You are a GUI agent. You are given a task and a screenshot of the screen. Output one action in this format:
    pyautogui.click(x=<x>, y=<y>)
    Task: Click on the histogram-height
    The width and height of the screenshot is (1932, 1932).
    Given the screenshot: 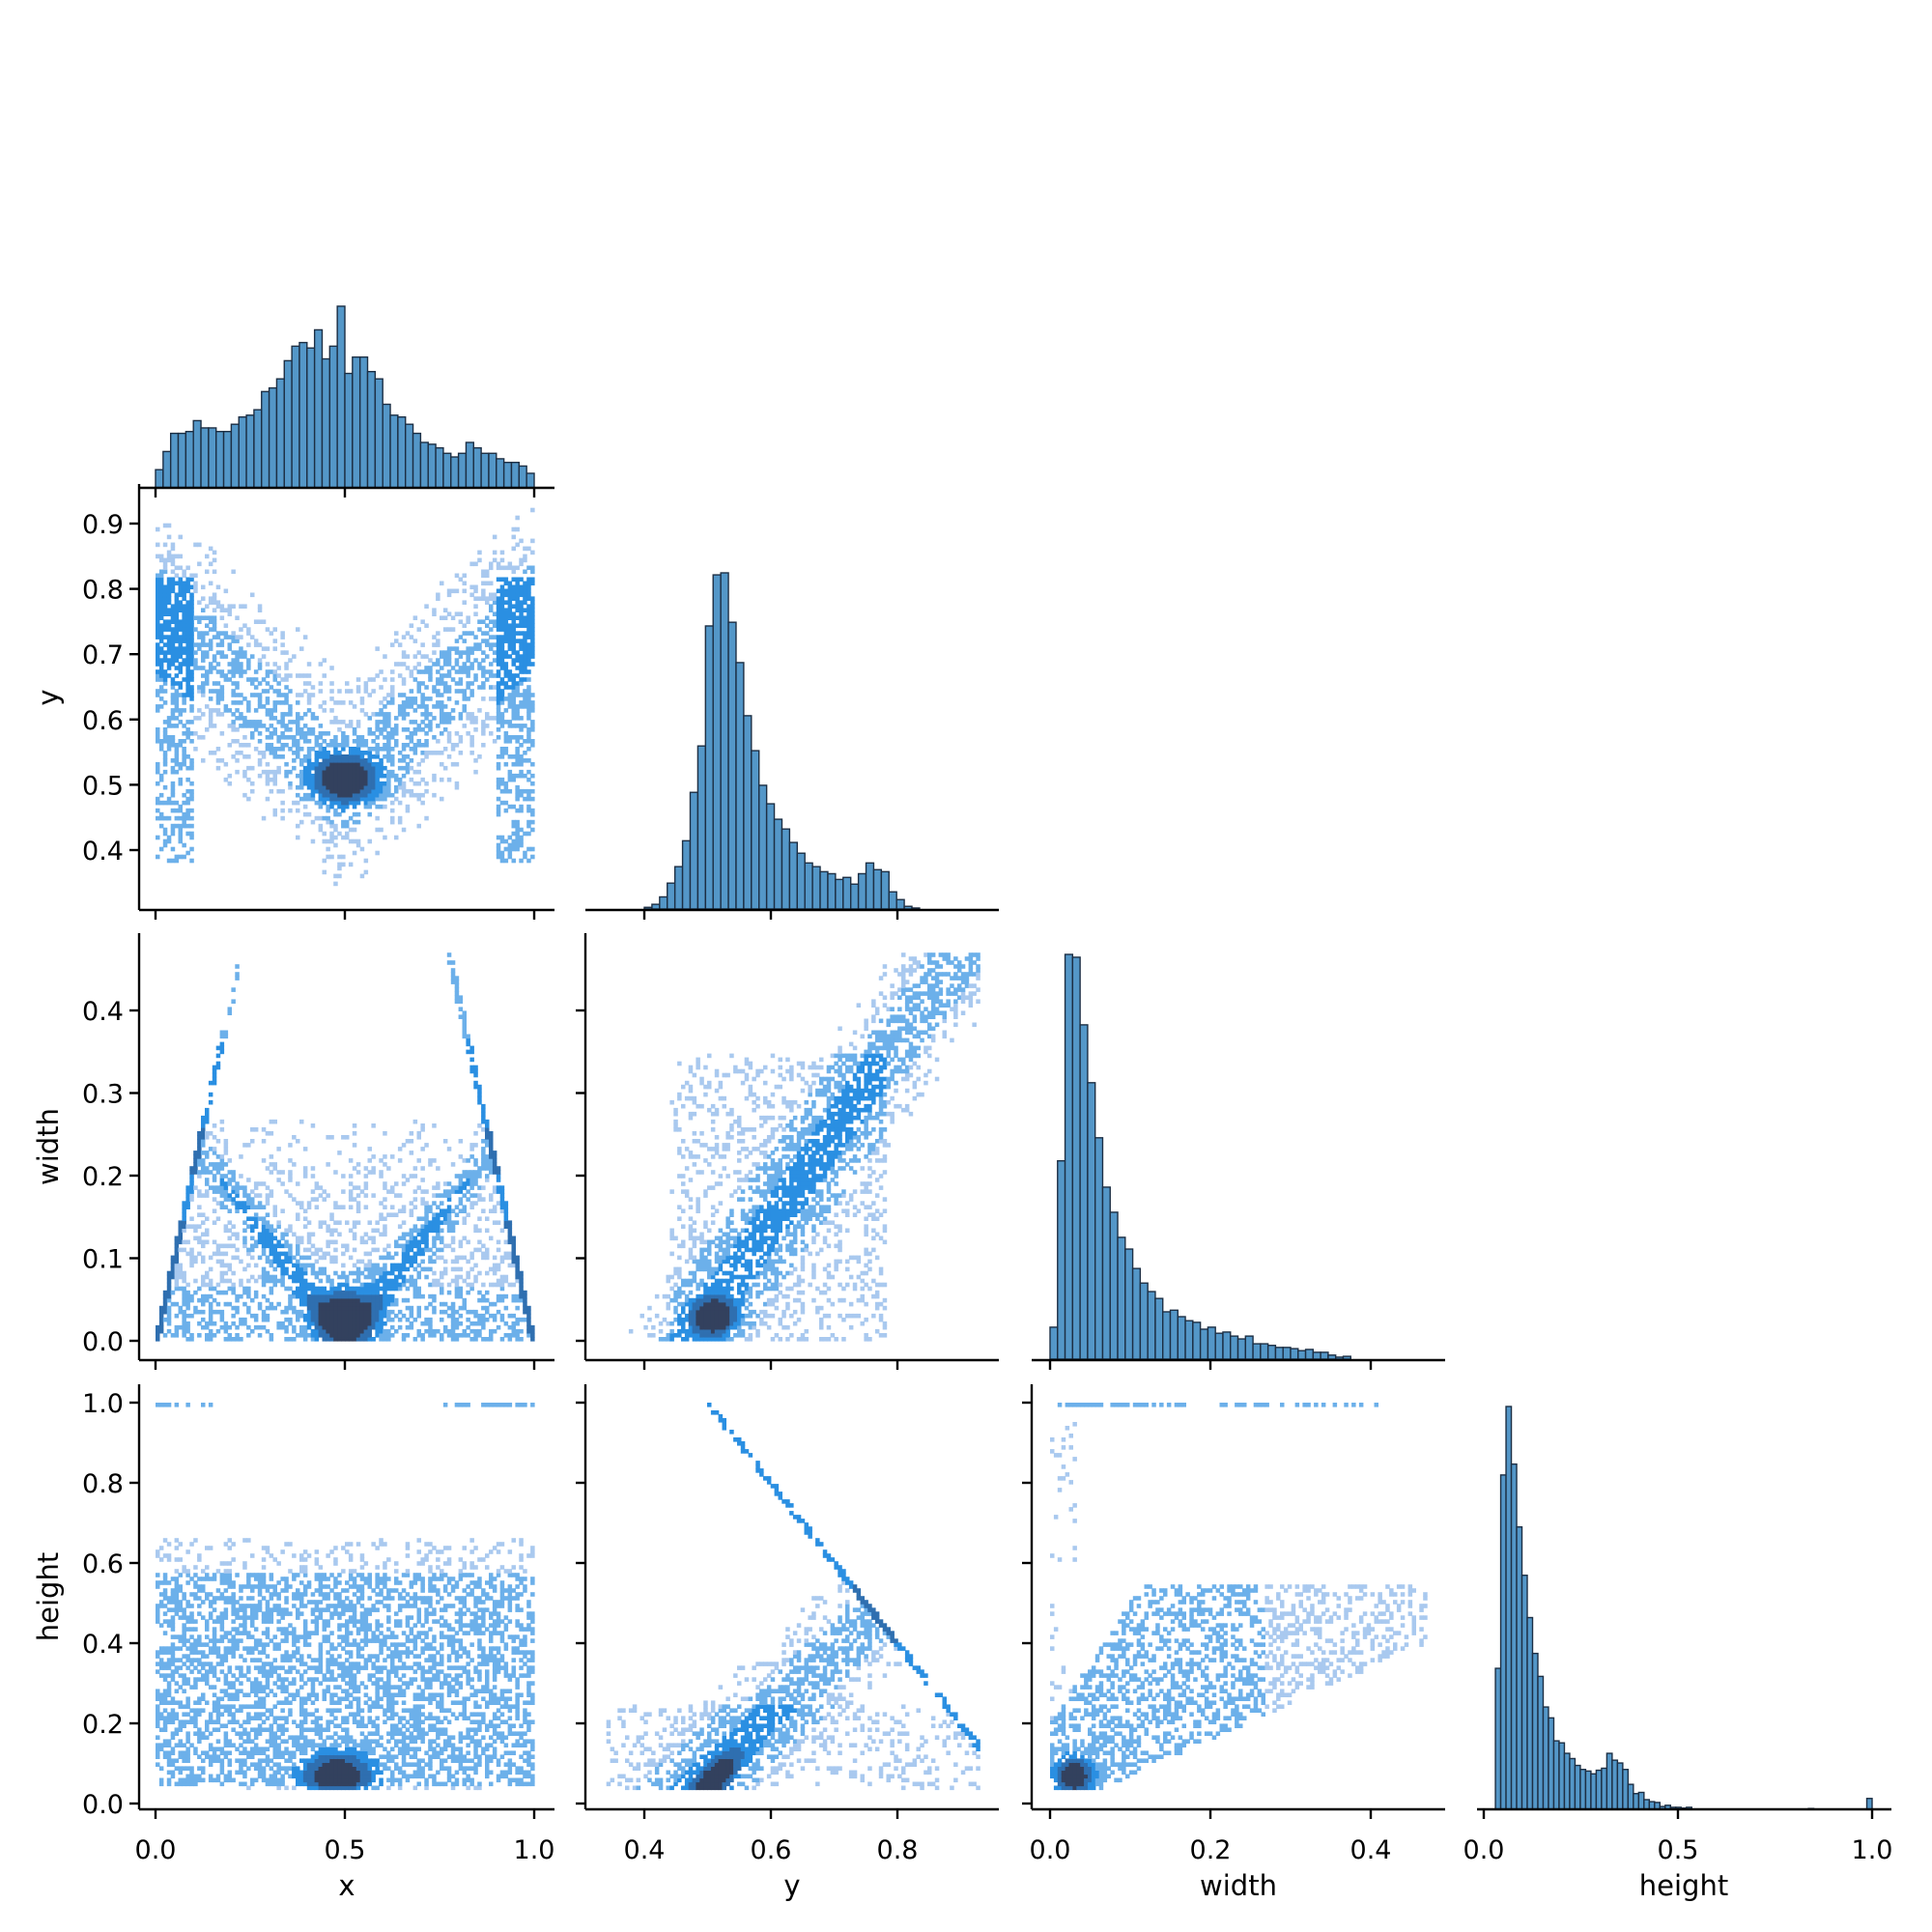 What is the action you would take?
    pyautogui.click(x=1683, y=1608)
    